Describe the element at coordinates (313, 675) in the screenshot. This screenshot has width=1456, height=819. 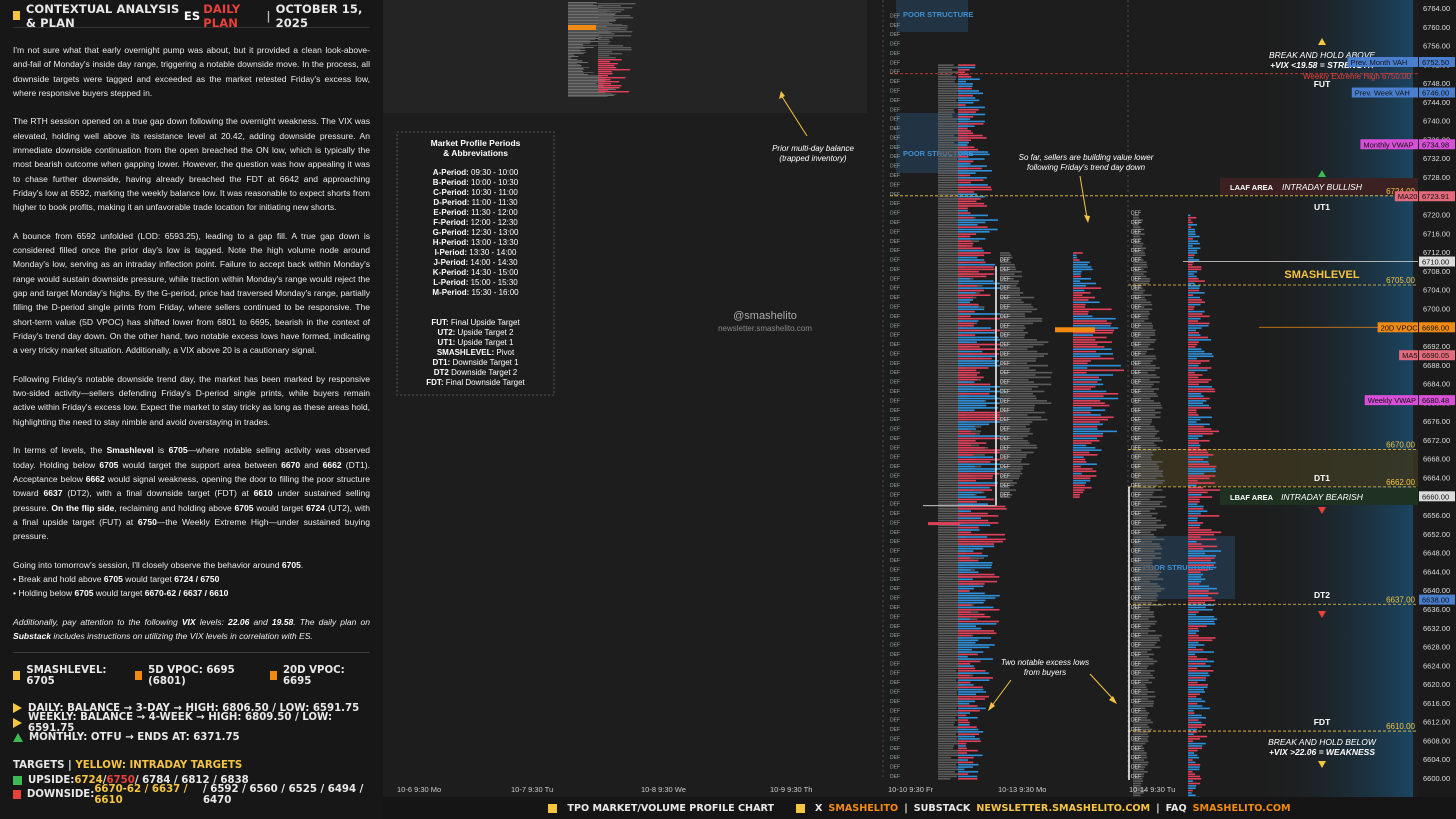
I see `vpoc20d-legend: 20D VPOC: 6695` at that location.